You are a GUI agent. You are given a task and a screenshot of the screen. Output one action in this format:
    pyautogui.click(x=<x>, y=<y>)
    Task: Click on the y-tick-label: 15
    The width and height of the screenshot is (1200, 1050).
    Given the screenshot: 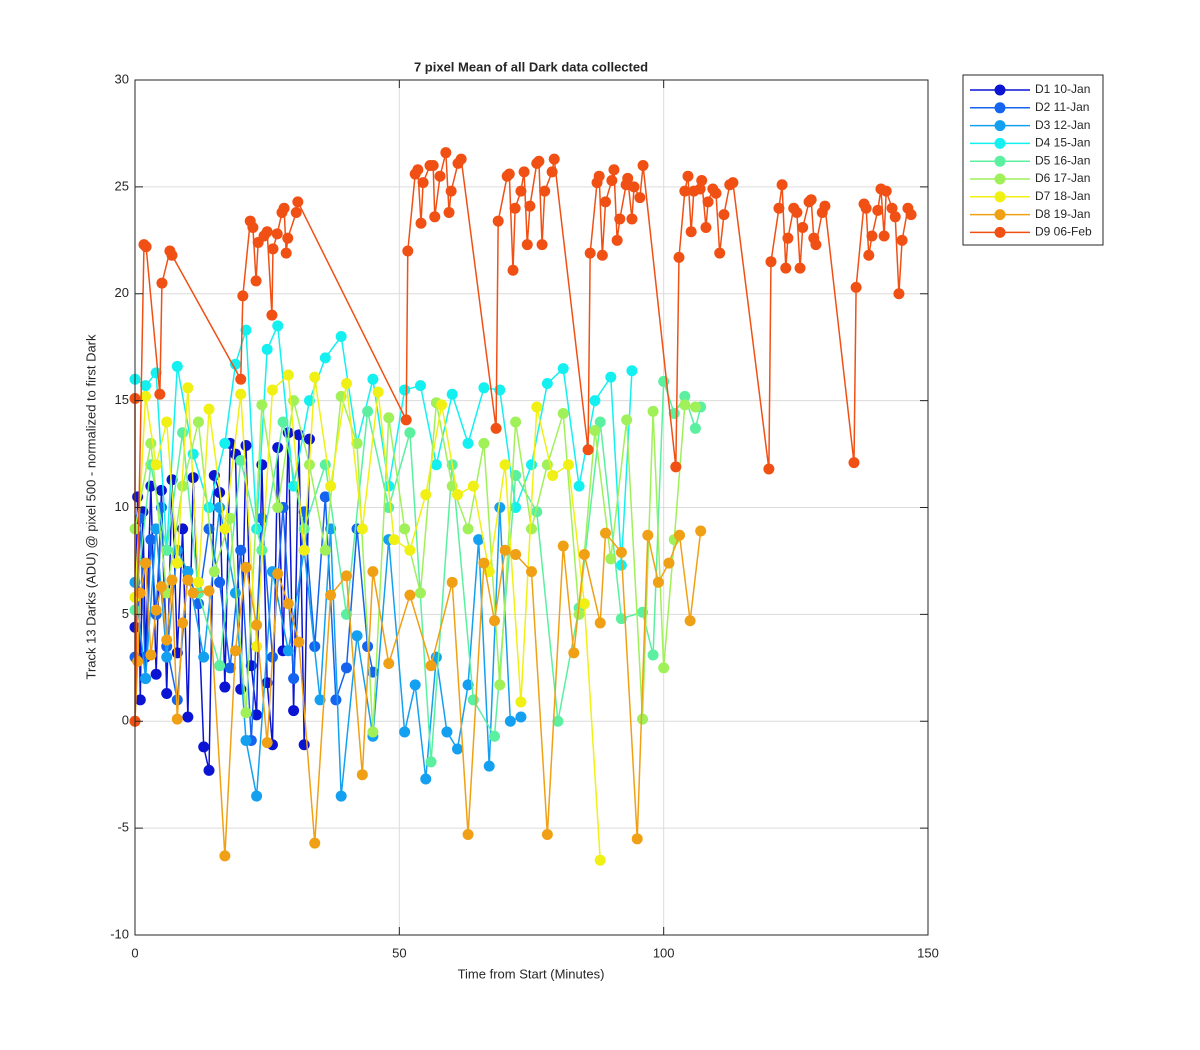 What is the action you would take?
    pyautogui.click(x=122, y=399)
    